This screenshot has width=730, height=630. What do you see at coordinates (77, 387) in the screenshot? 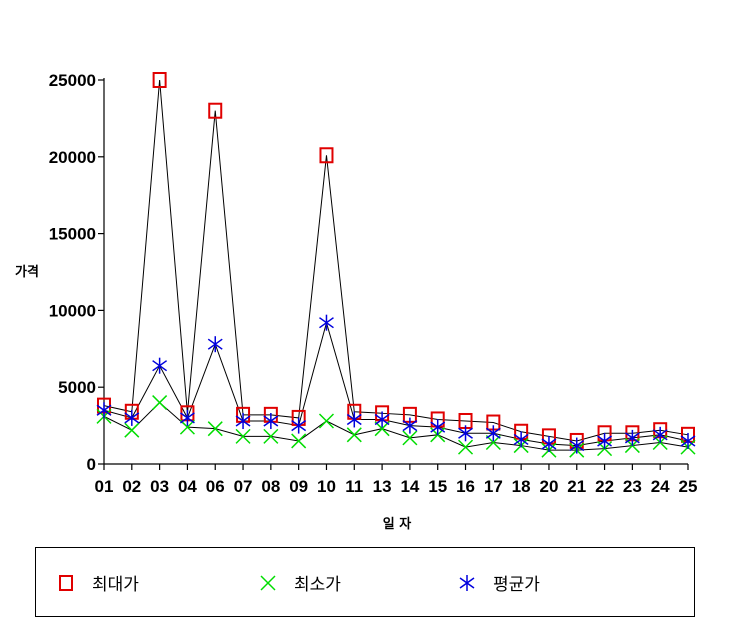
I see `y-tick-label: 5000` at bounding box center [77, 387].